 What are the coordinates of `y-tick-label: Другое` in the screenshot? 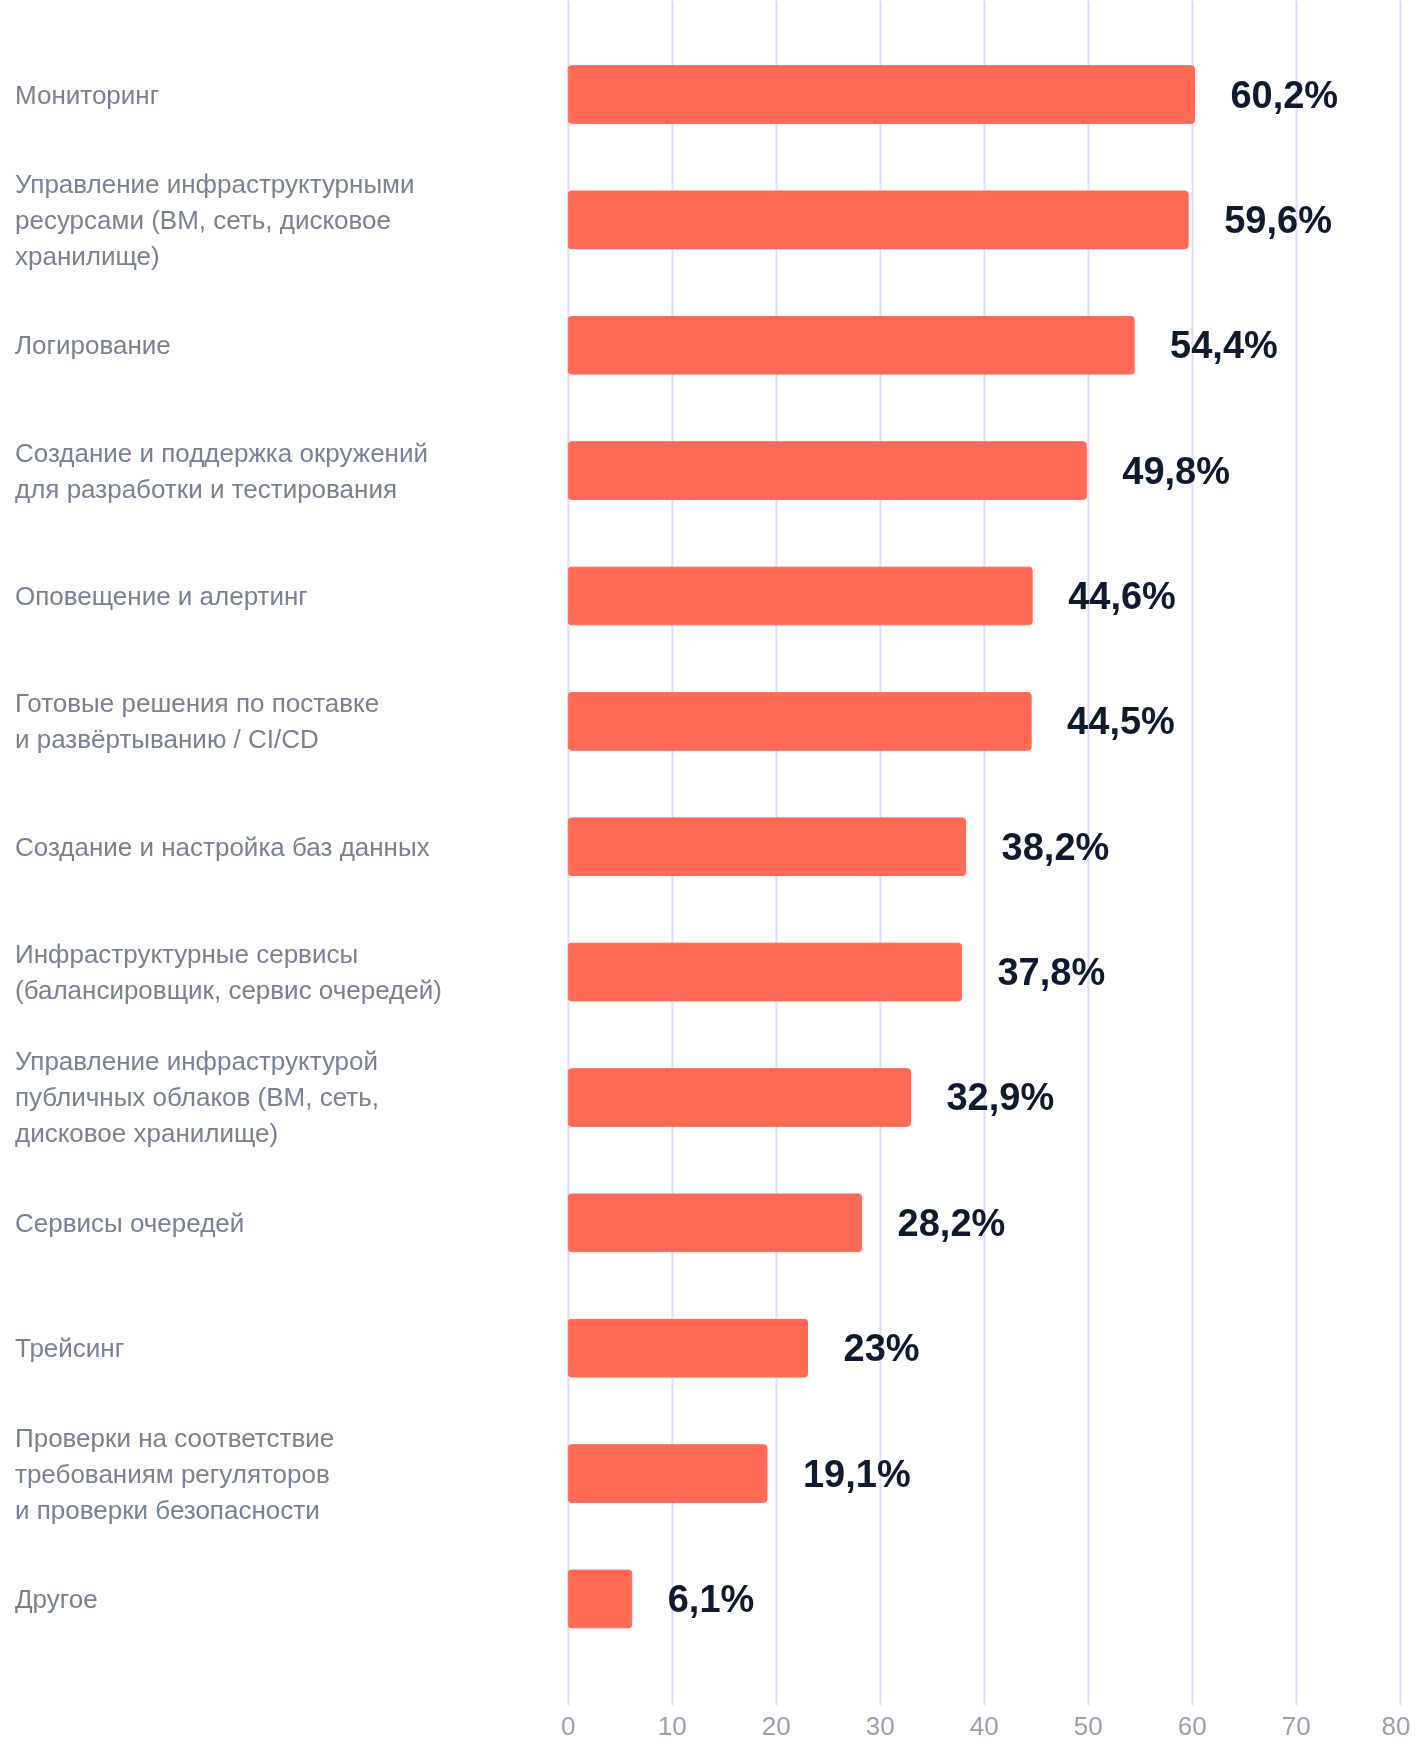 It's located at (56, 1598).